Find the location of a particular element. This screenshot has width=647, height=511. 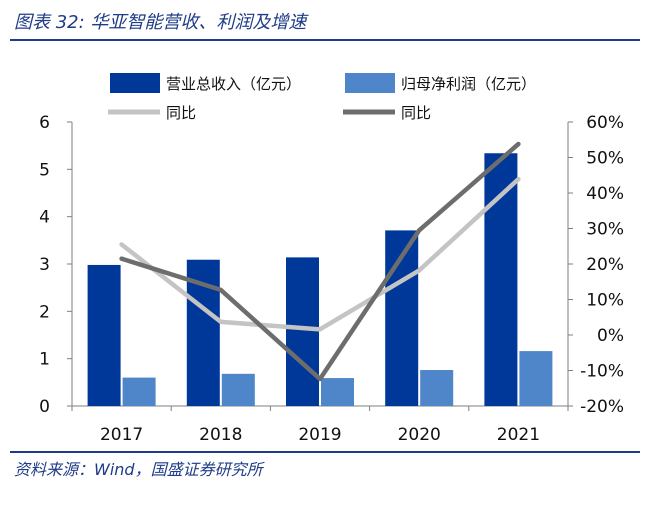

right-tick-label: 20% is located at coordinates (605, 265).